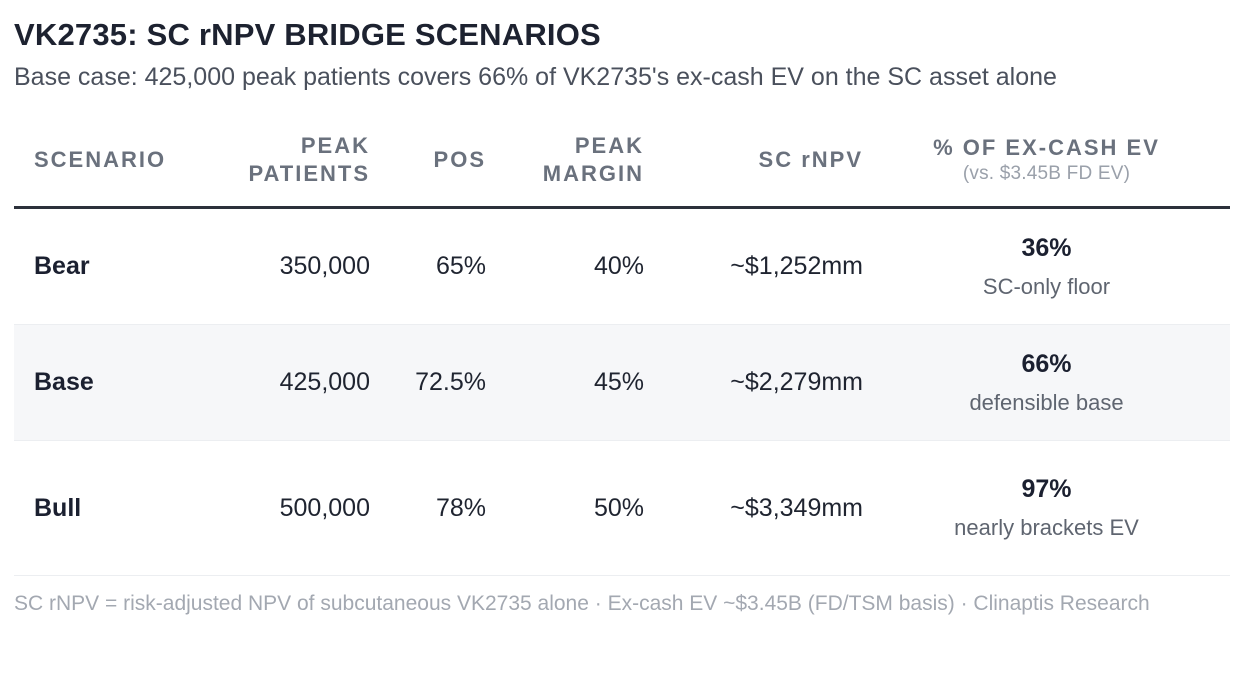  Describe the element at coordinates (1046, 382) in the screenshot. I see `cell-pct-ex-cash-ev: 66% defensible base` at that location.